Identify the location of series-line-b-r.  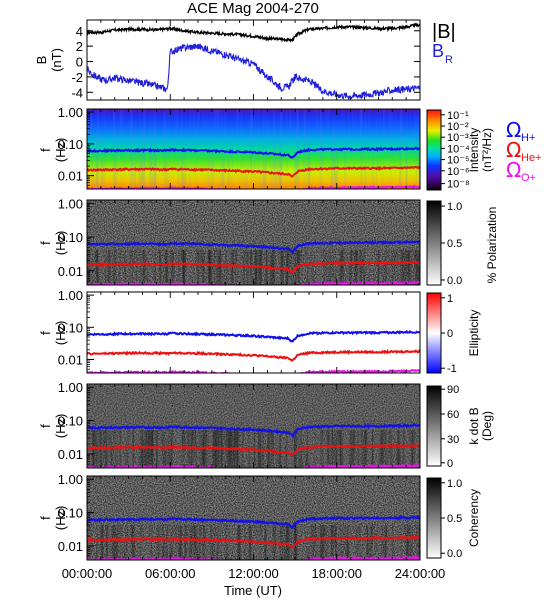
(253, 71).